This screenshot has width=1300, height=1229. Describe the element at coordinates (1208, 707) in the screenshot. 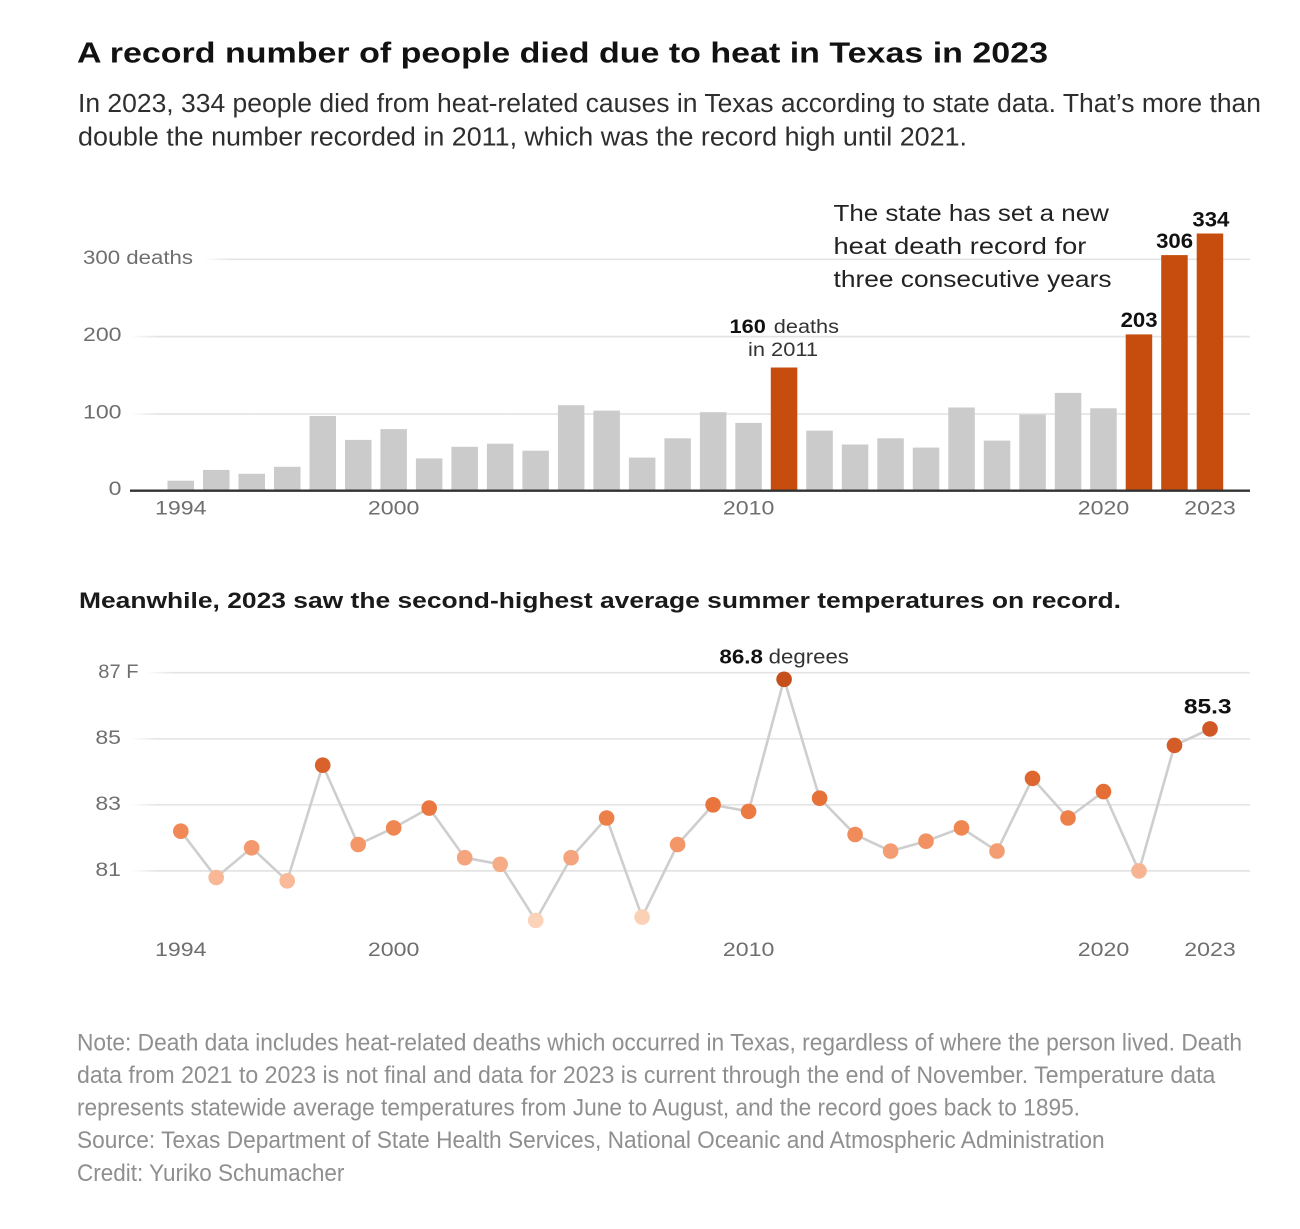

I see `svg-text: 85.3` at that location.